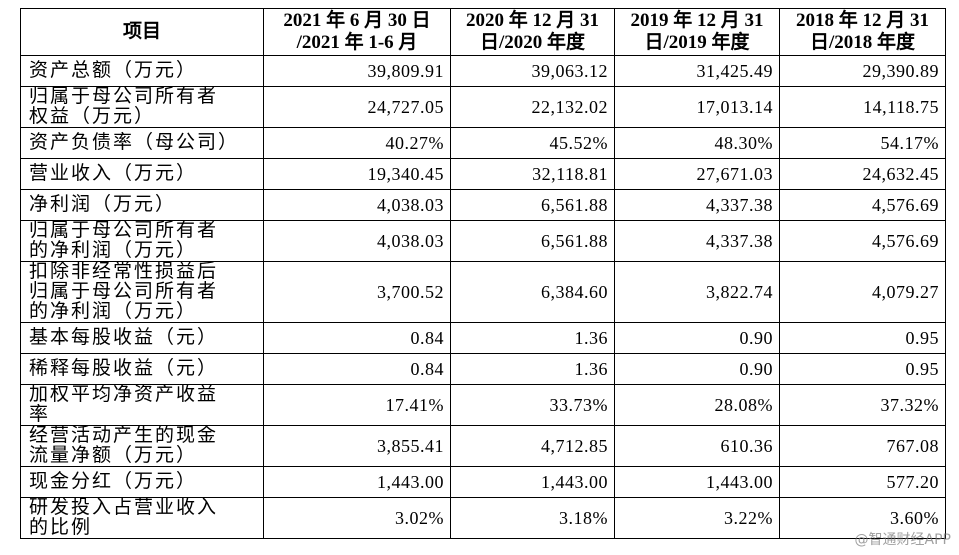 The width and height of the screenshot is (959, 555). What do you see at coordinates (142, 174) in the screenshot?
I see `row-label: 营业收入（万元）` at bounding box center [142, 174].